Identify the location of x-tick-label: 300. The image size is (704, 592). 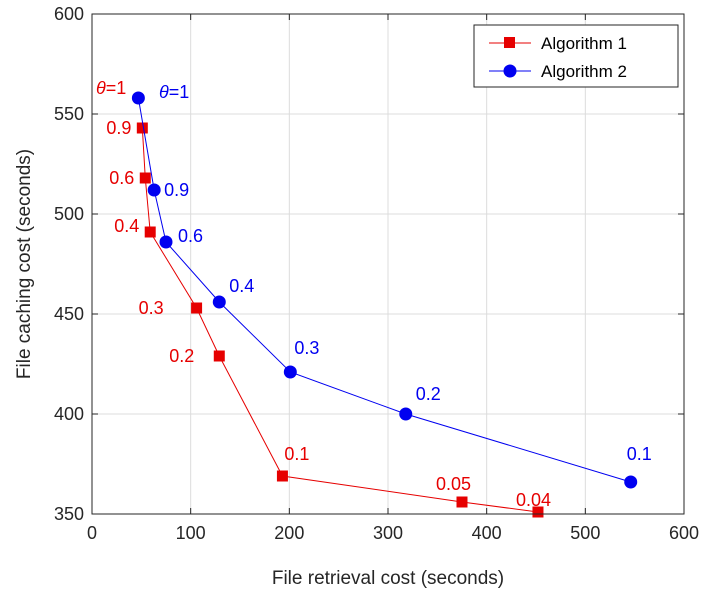
(388, 533).